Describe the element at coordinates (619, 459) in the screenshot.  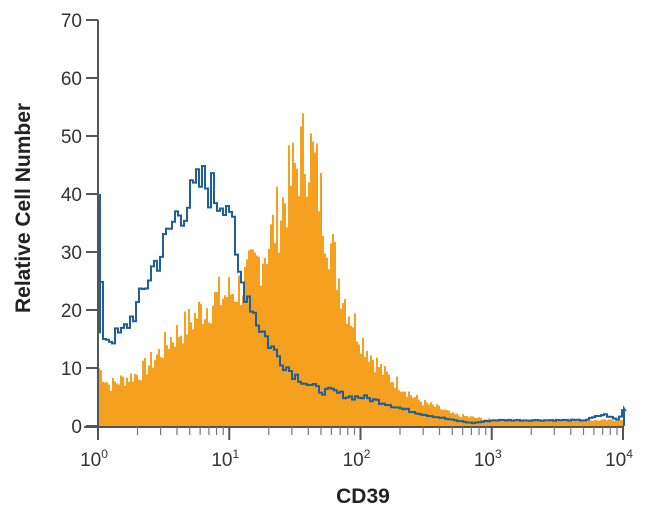
I see `x-tick-label: 10⁴` at that location.